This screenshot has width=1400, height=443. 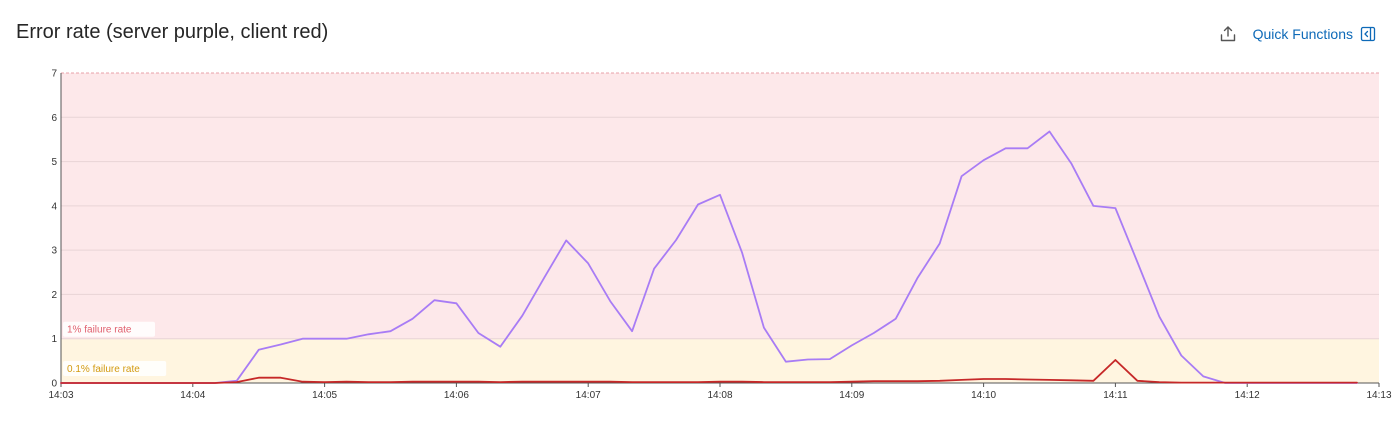 I want to click on y-tick-label: 5, so click(x=54, y=162).